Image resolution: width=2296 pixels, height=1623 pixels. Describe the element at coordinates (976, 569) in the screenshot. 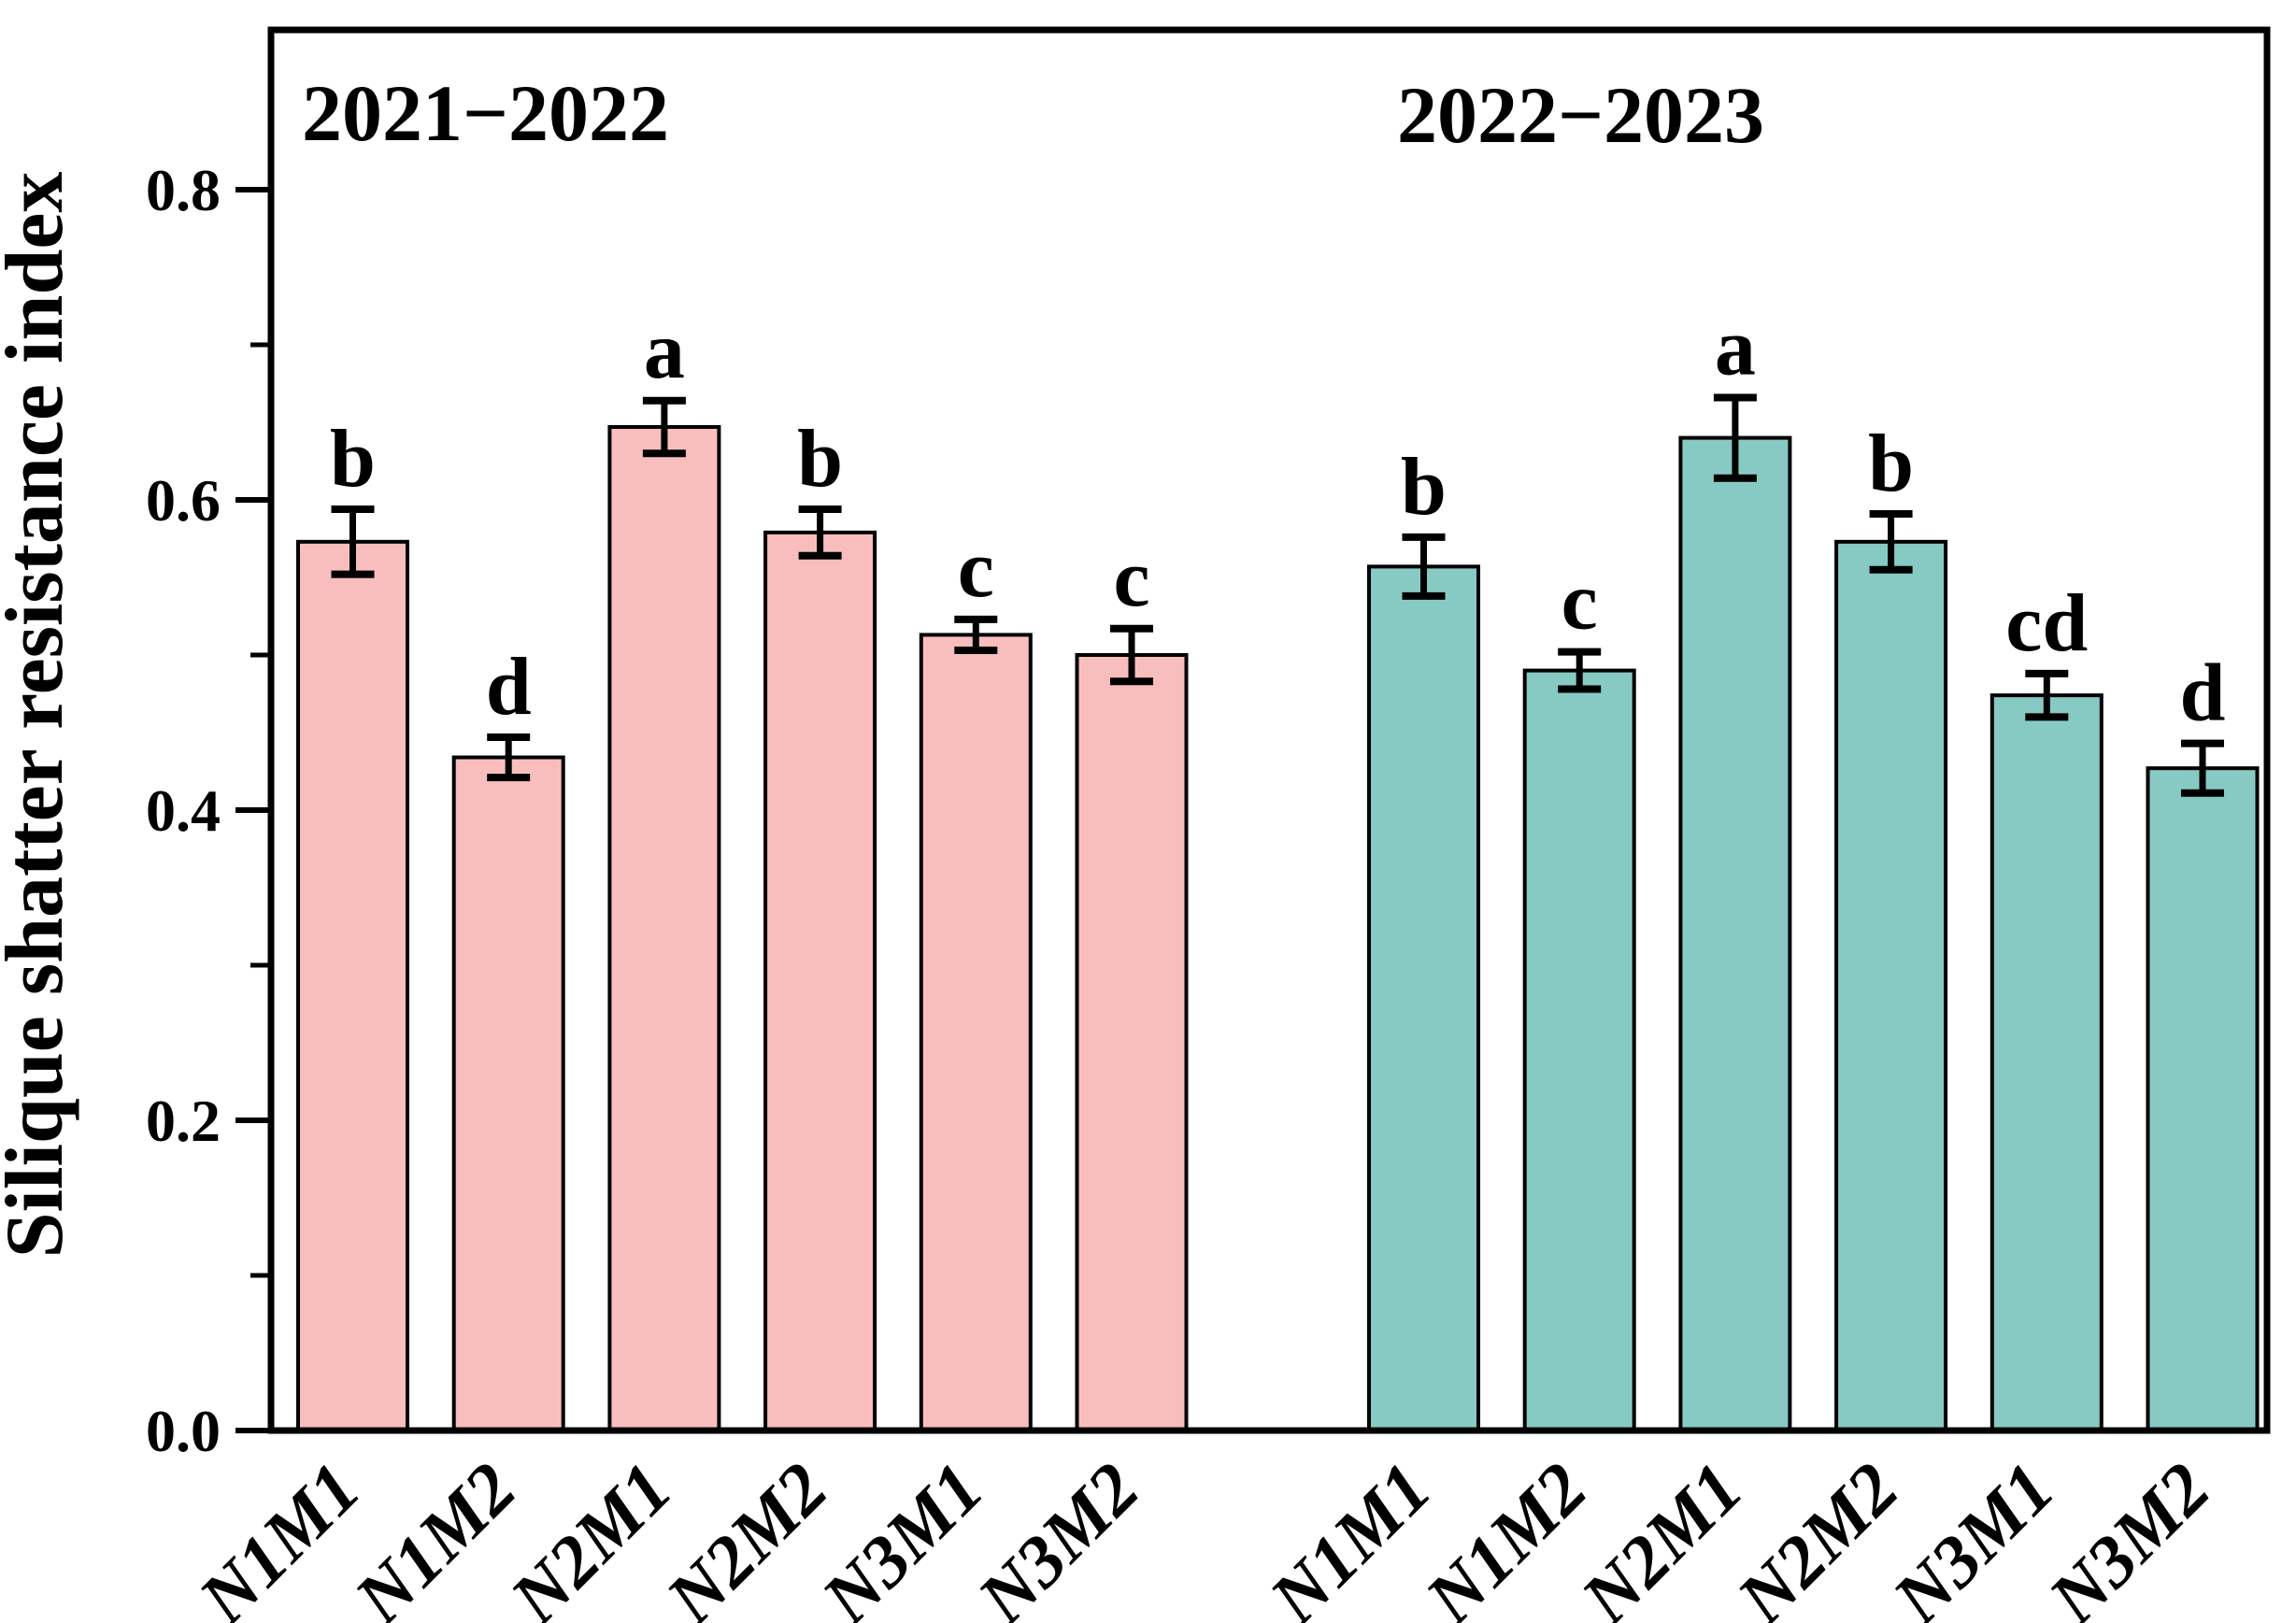

I see `sig-letter-N3M1: c` at that location.